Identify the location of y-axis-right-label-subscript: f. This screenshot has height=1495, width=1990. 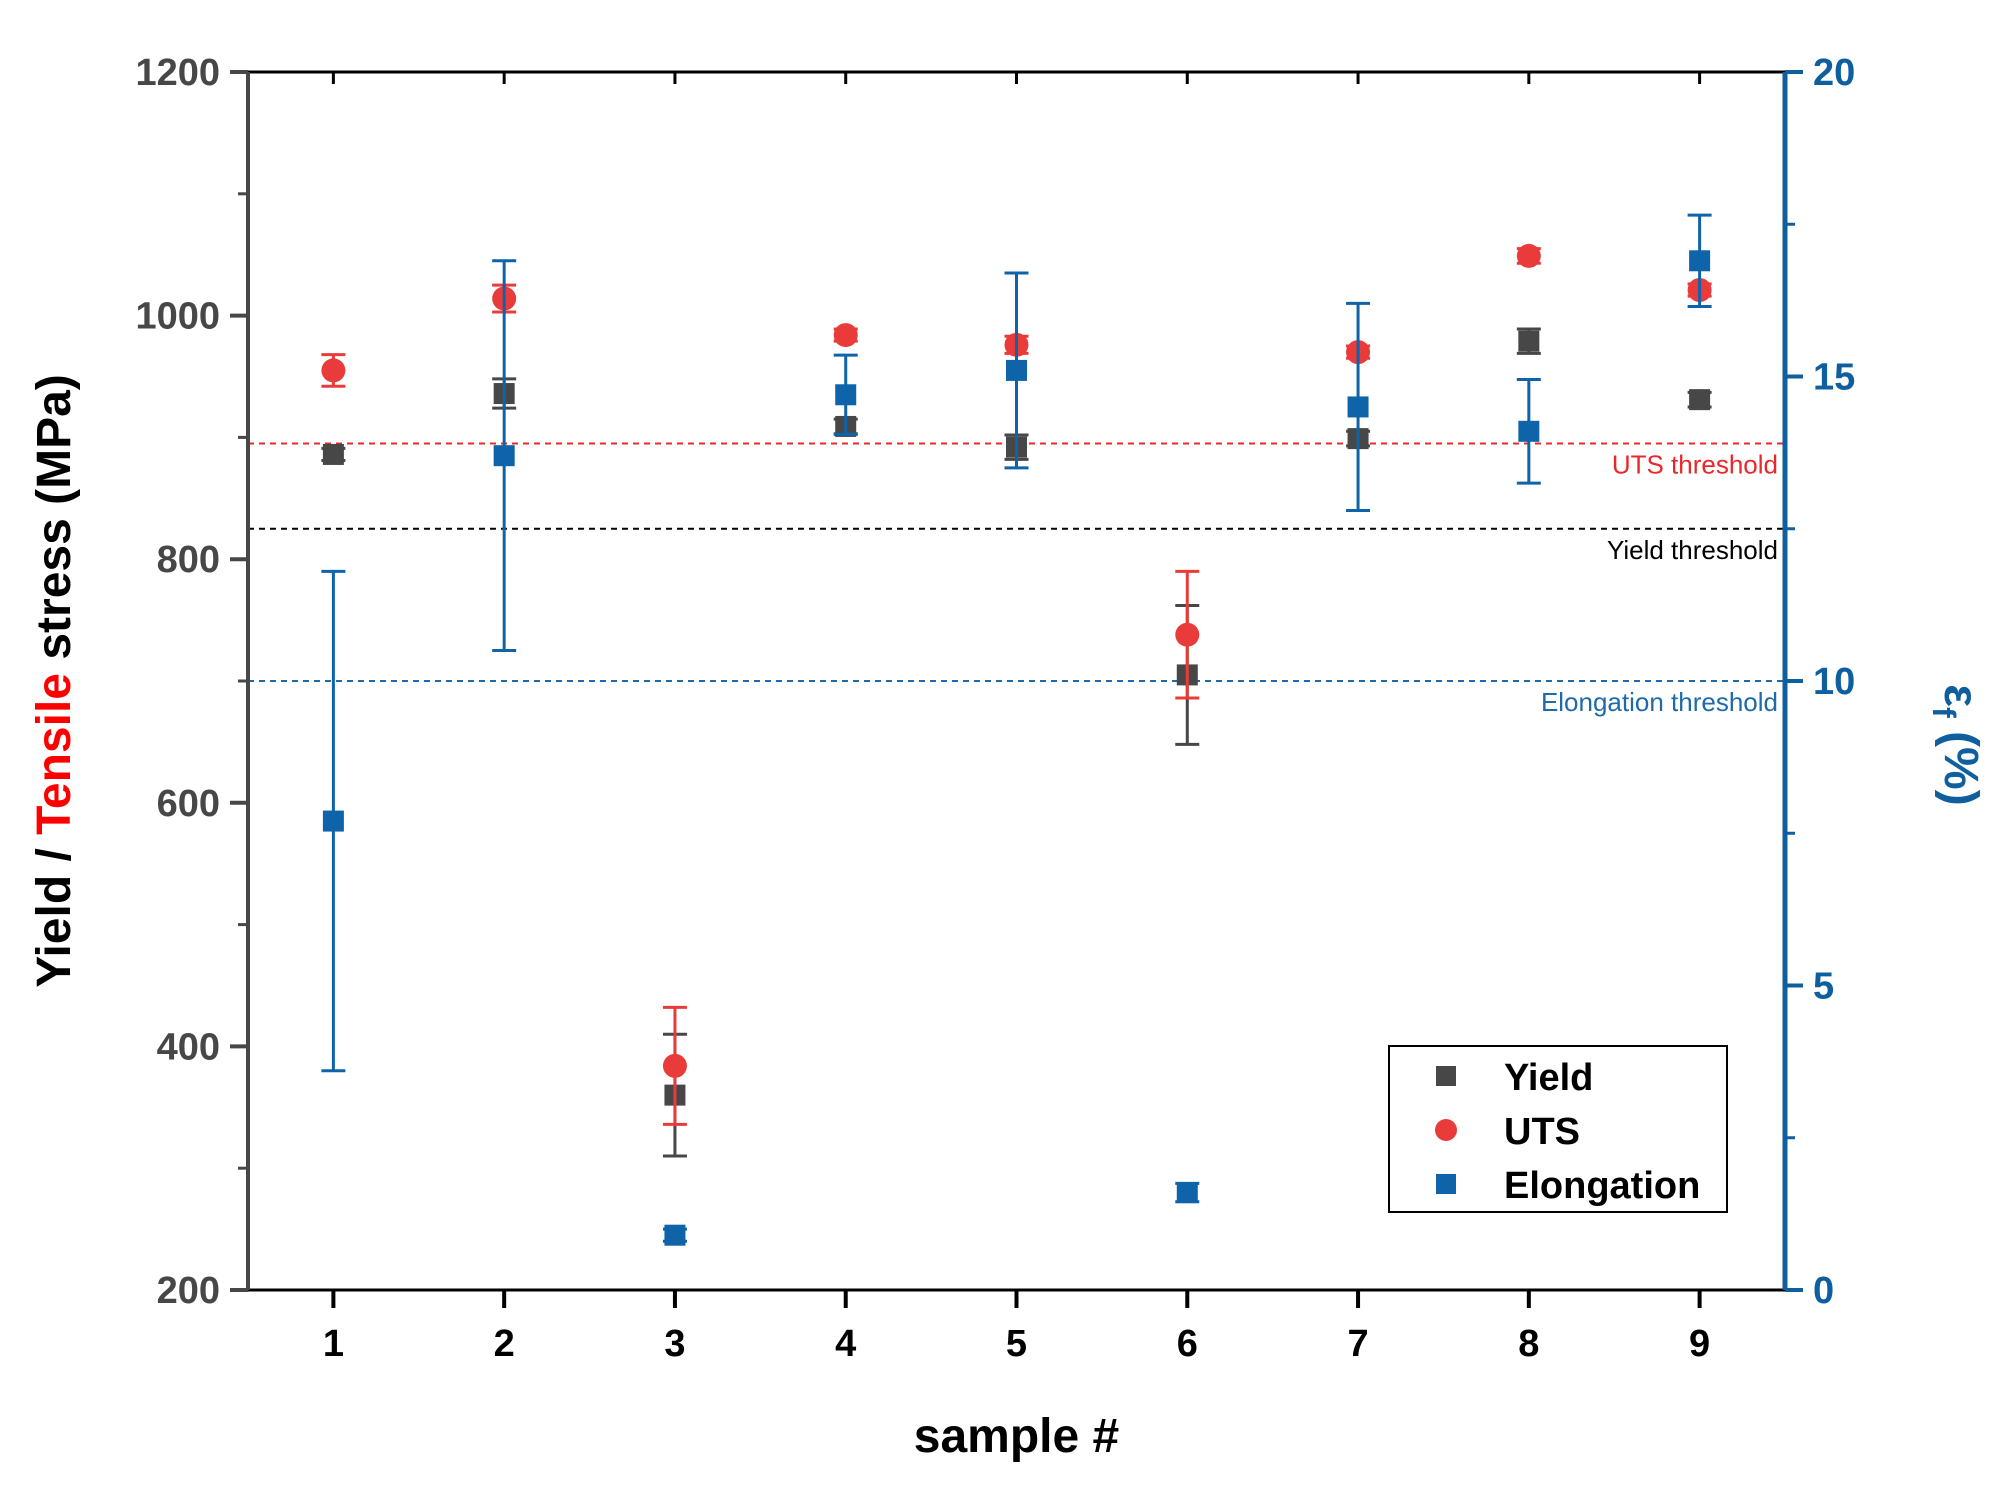
(1944, 712).